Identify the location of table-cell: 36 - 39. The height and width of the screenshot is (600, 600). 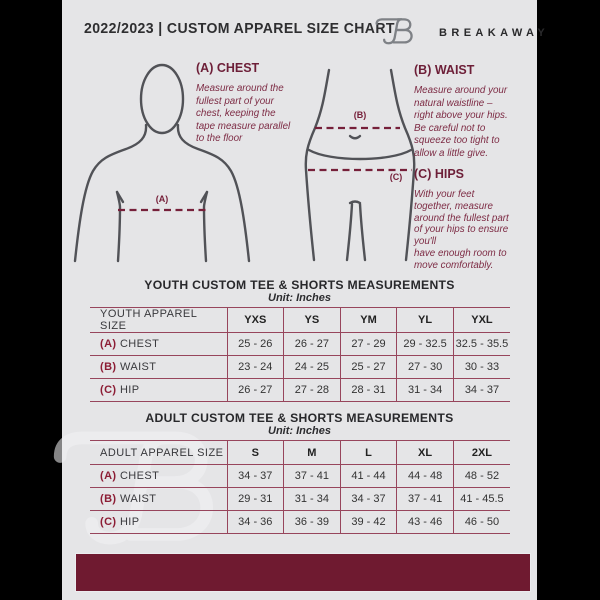
(312, 522).